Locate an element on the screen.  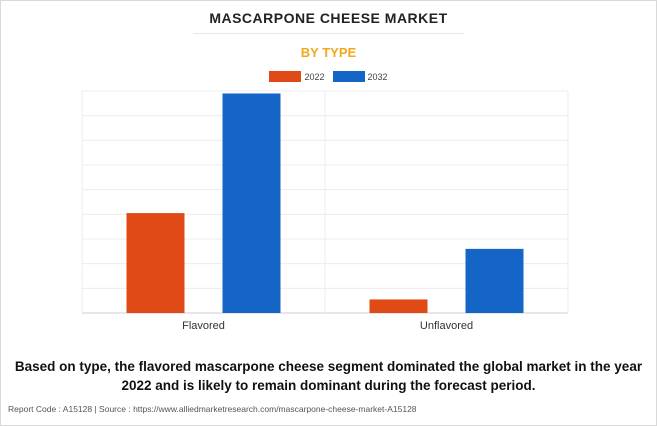
chart-subtitle: BY TYPE is located at coordinates (328, 52).